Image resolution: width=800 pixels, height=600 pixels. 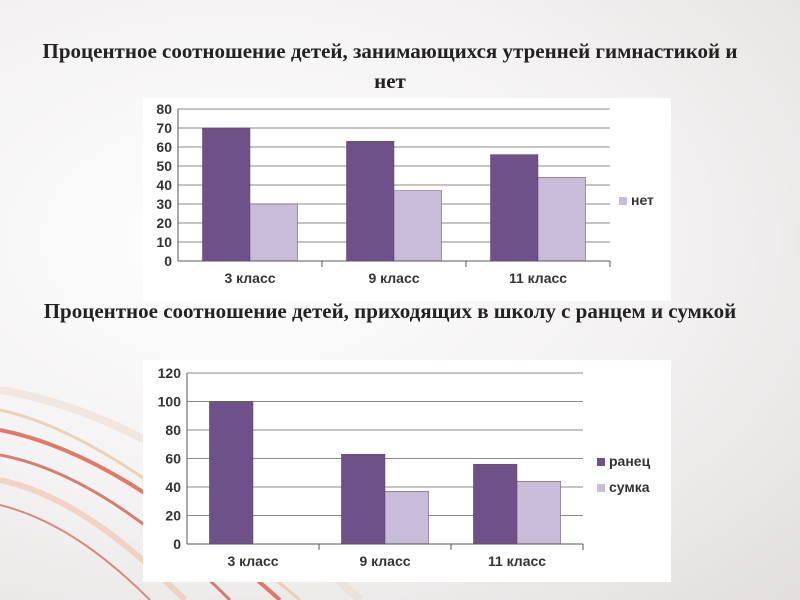 What do you see at coordinates (164, 128) in the screenshot?
I see `y-tick-label: 70` at bounding box center [164, 128].